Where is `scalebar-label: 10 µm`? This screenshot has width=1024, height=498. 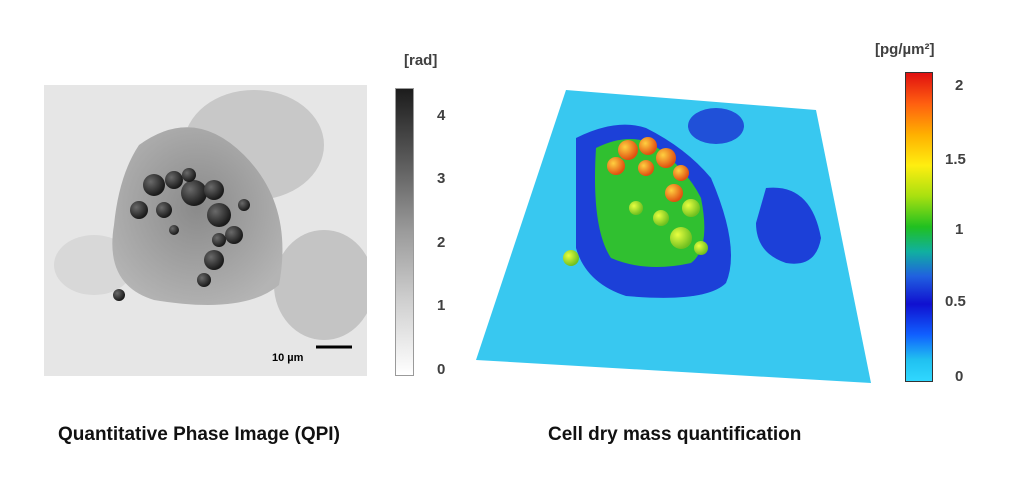
scalebar-label: 10 µm is located at coordinates (288, 358).